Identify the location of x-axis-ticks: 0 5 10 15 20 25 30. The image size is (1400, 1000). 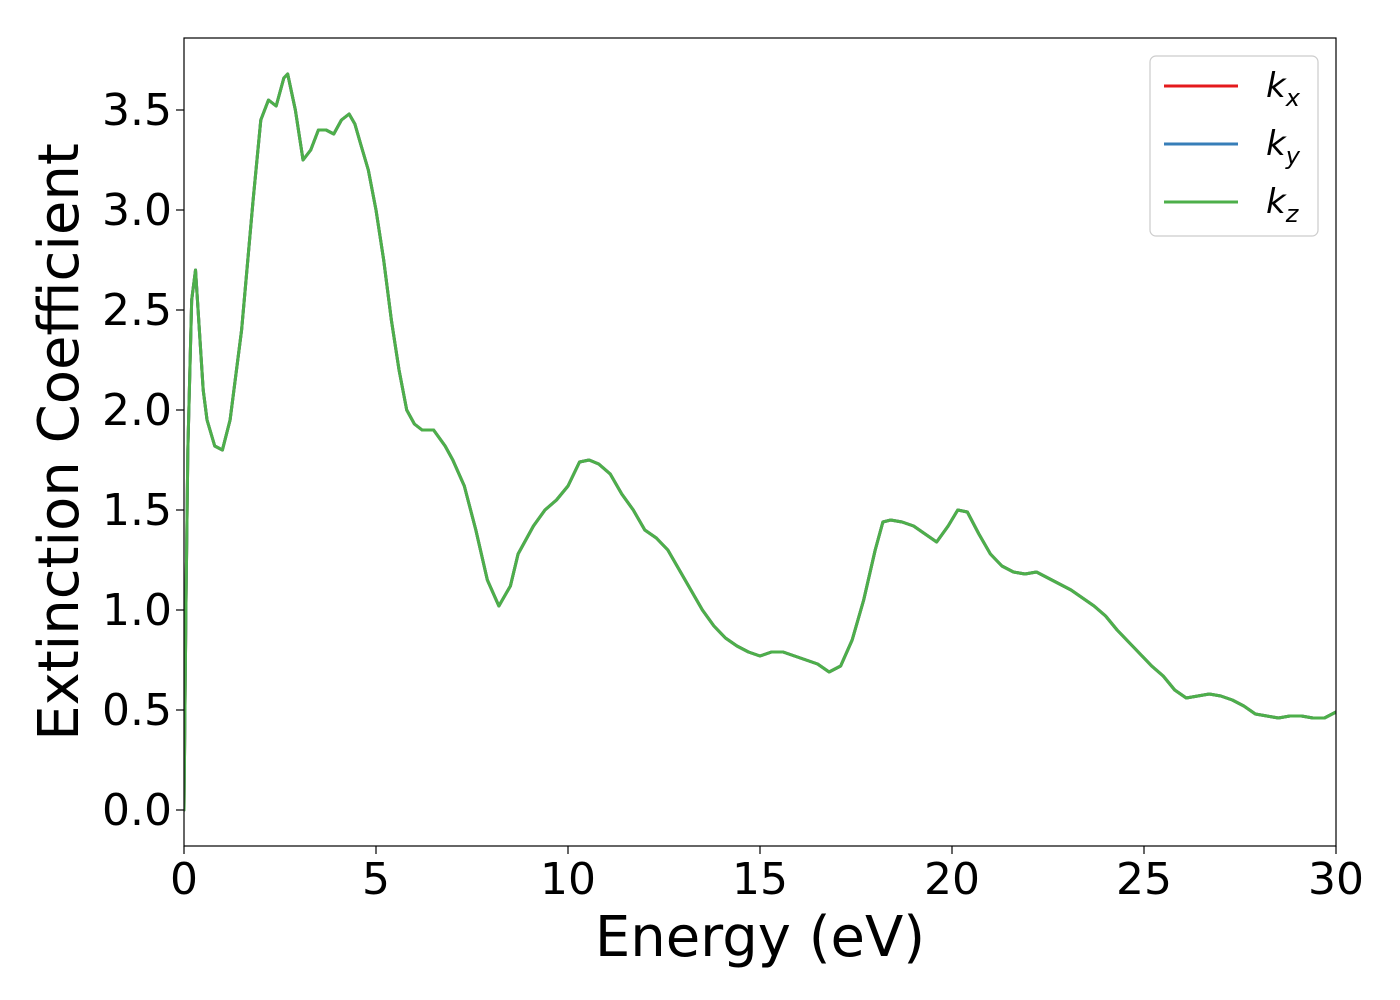
(767, 875).